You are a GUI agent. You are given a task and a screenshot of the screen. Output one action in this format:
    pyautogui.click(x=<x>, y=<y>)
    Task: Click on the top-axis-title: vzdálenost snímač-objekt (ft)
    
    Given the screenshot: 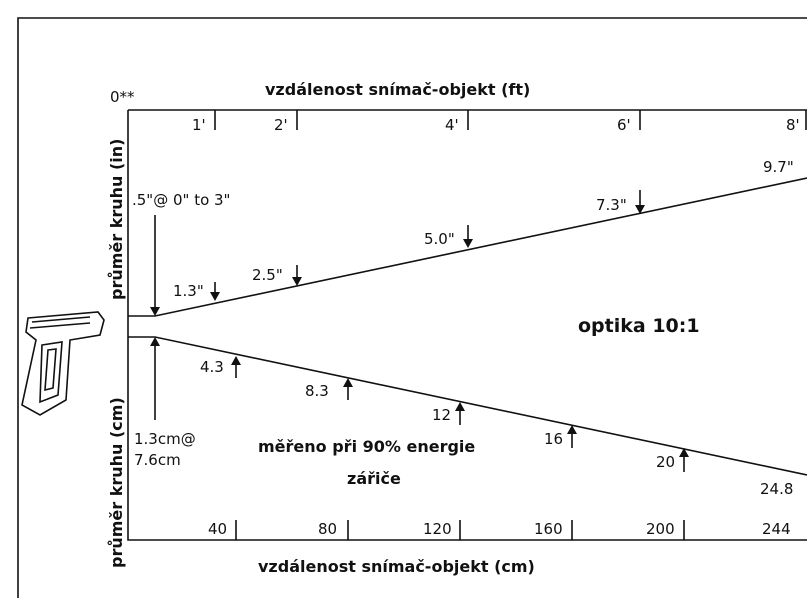 What is the action you would take?
    pyautogui.click(x=397, y=89)
    